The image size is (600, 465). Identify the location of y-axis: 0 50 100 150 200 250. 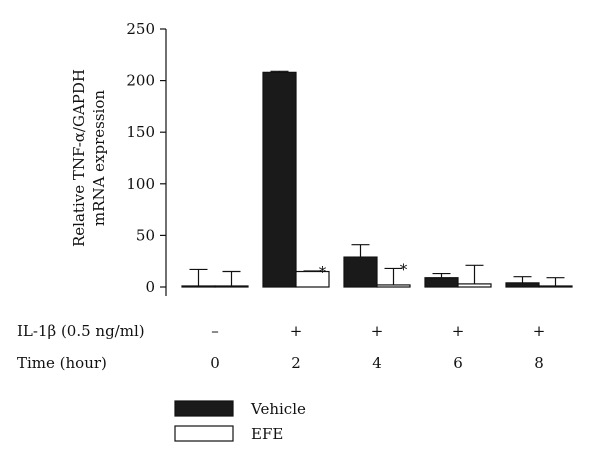
(146, 158).